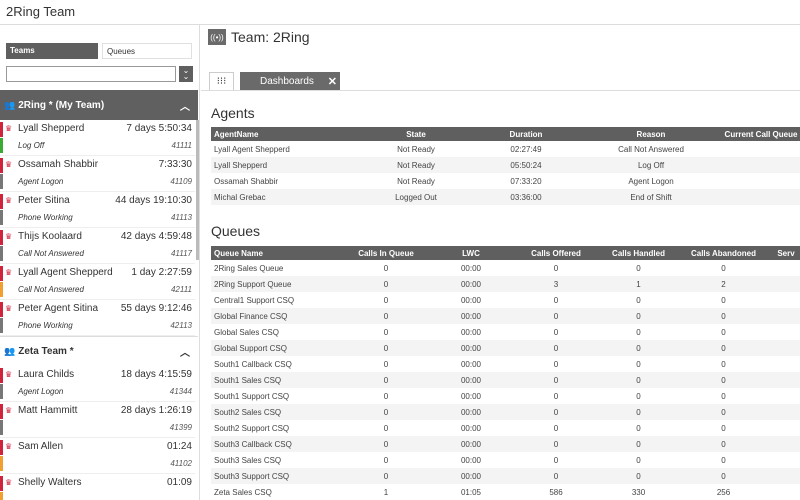 Image resolution: width=800 pixels, height=500 pixels. What do you see at coordinates (1, 237) in the screenshot?
I see `state-indicator` at bounding box center [1, 237].